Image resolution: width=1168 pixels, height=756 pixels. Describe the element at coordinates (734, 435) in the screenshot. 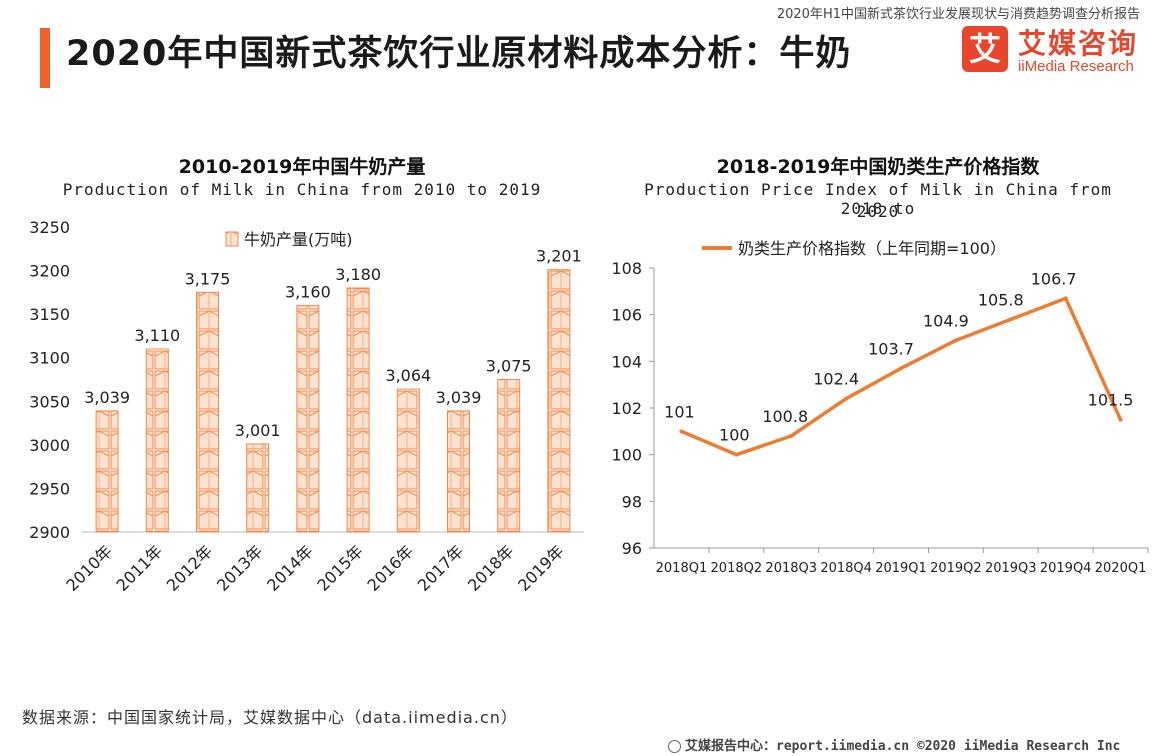

I see `line-value-label: 100` at that location.